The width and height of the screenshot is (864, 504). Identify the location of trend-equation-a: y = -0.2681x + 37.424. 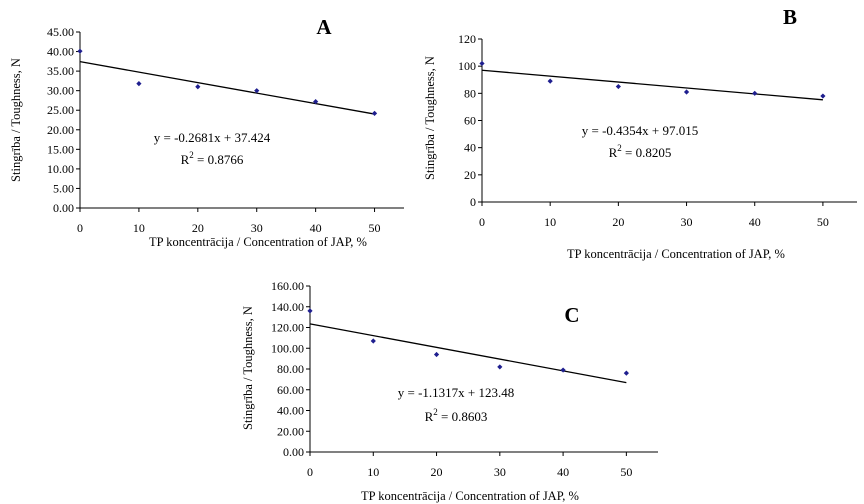
(212, 137).